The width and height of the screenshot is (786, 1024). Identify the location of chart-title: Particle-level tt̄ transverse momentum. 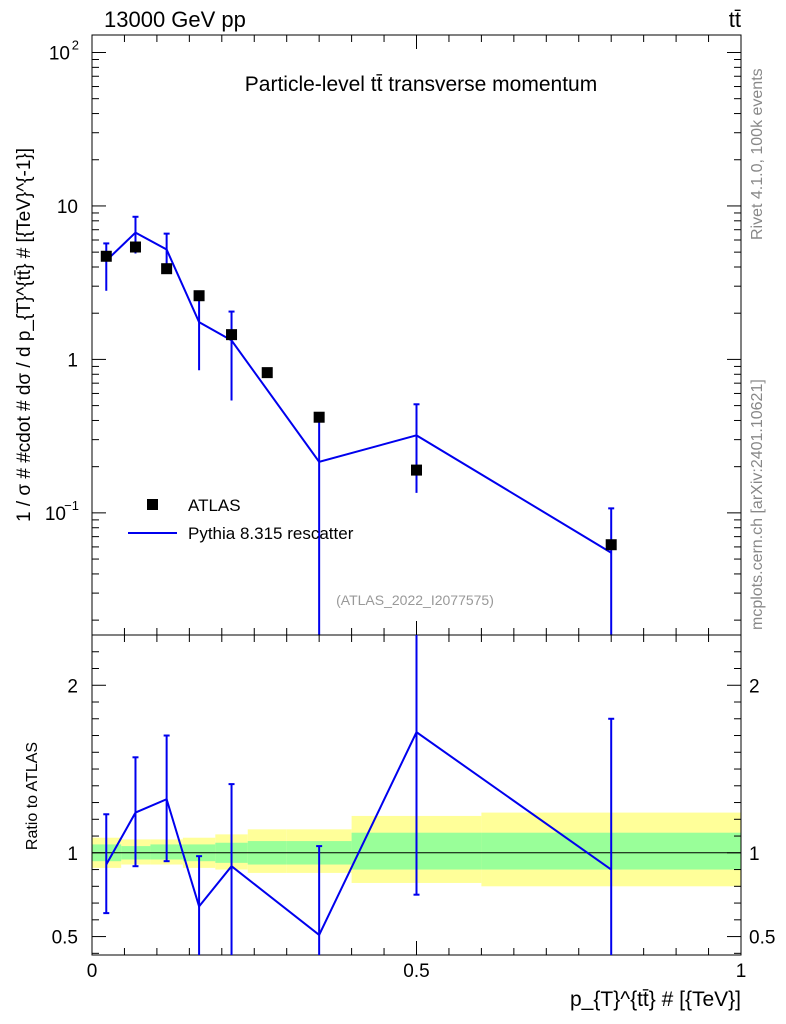
(421, 84).